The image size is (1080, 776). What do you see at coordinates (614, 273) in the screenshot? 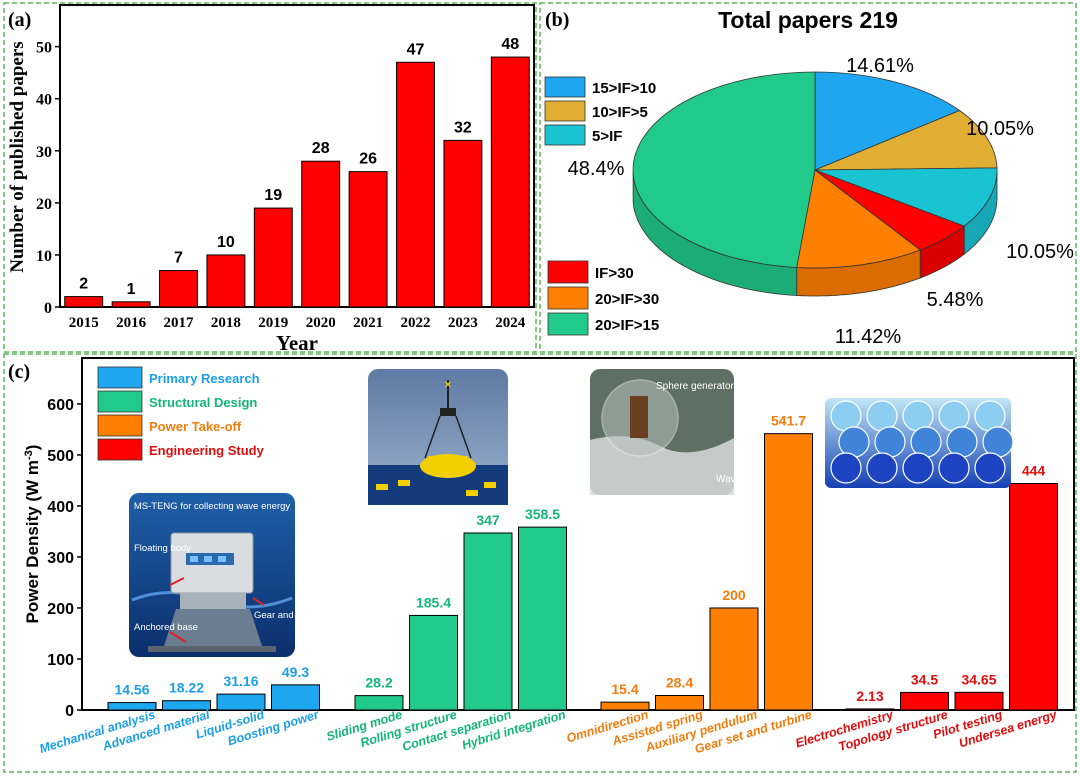
I see `pie-legend-label: IF>30` at bounding box center [614, 273].